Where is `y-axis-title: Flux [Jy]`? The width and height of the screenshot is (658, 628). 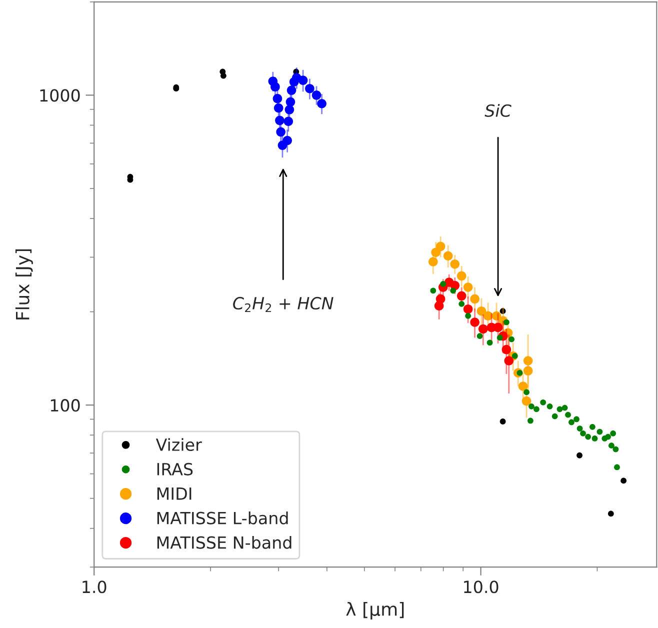
y-axis-title: Flux [Jy] is located at coordinates (24, 284).